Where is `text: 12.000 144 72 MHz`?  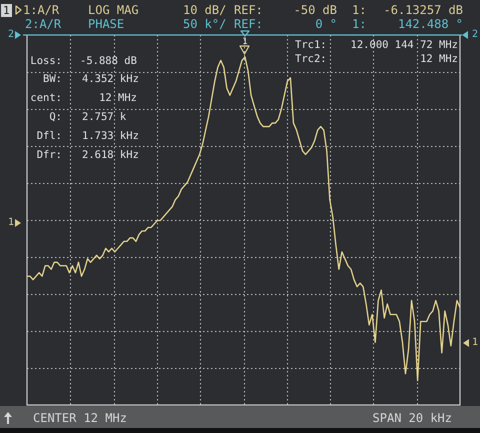 text: 12.000 144 72 MHz is located at coordinates (404, 44).